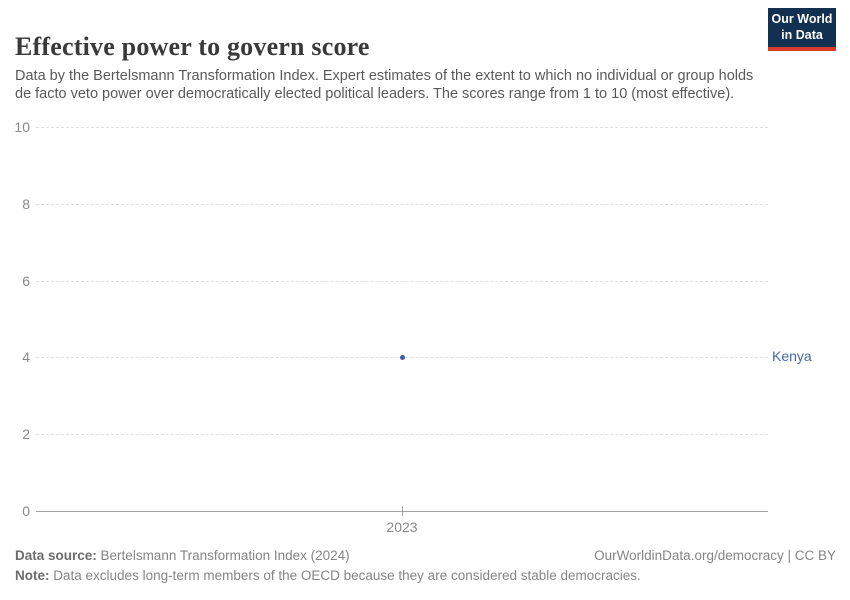 This screenshot has height=600, width=850. Describe the element at coordinates (802, 18) in the screenshot. I see `owid-logo-line1: Our World` at that location.